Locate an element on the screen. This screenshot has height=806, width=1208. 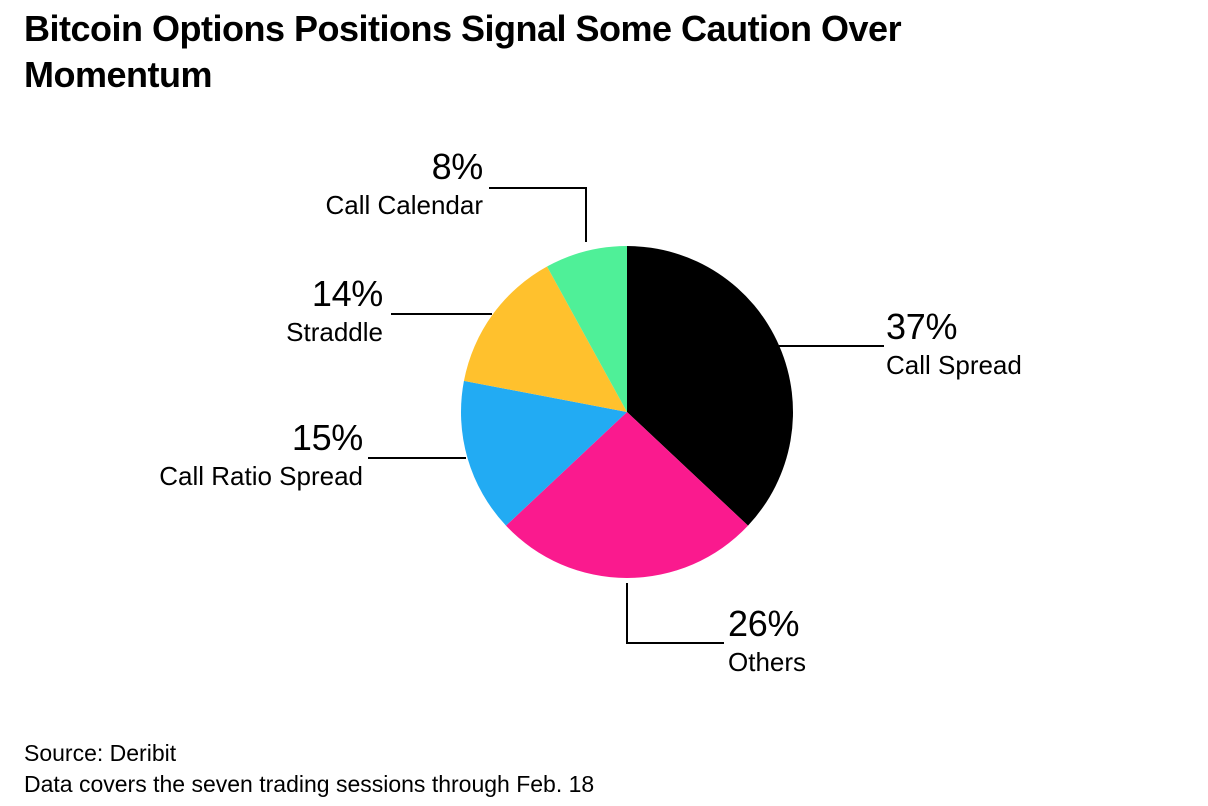
leader-line-call-calendar is located at coordinates (538, 214).